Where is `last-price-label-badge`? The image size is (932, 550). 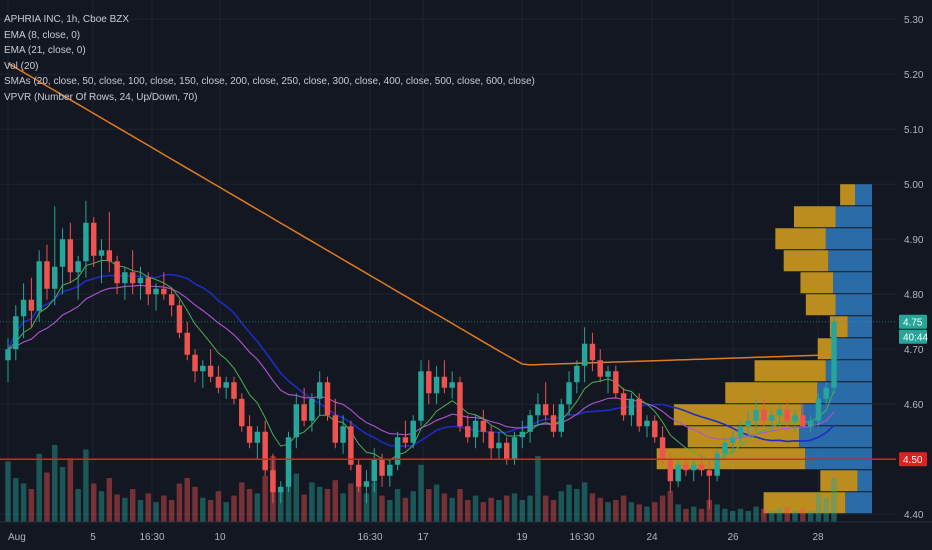
last-price-label-badge is located at coordinates (913, 321).